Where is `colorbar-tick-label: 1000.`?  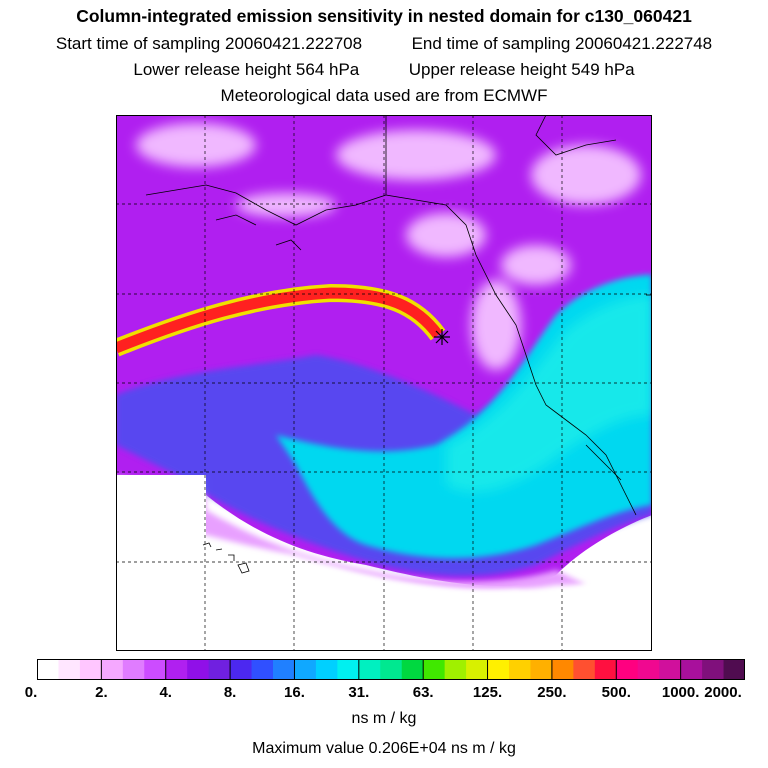
colorbar-tick-label: 1000. is located at coordinates (680, 692).